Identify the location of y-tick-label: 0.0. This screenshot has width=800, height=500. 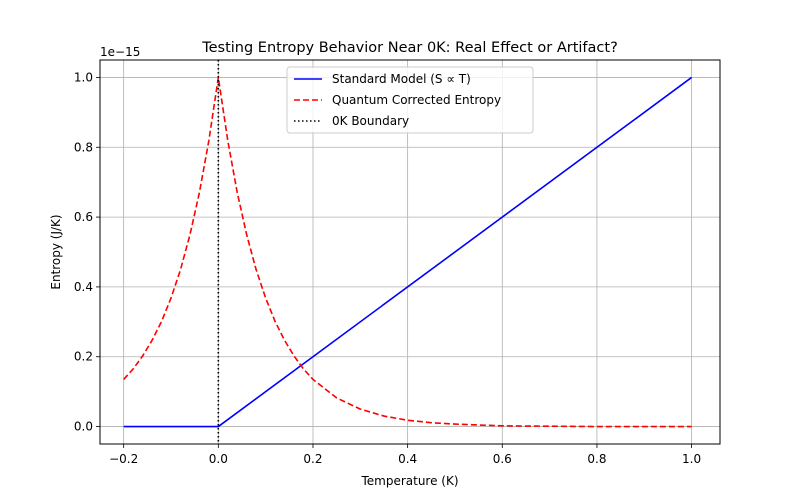
(83, 427).